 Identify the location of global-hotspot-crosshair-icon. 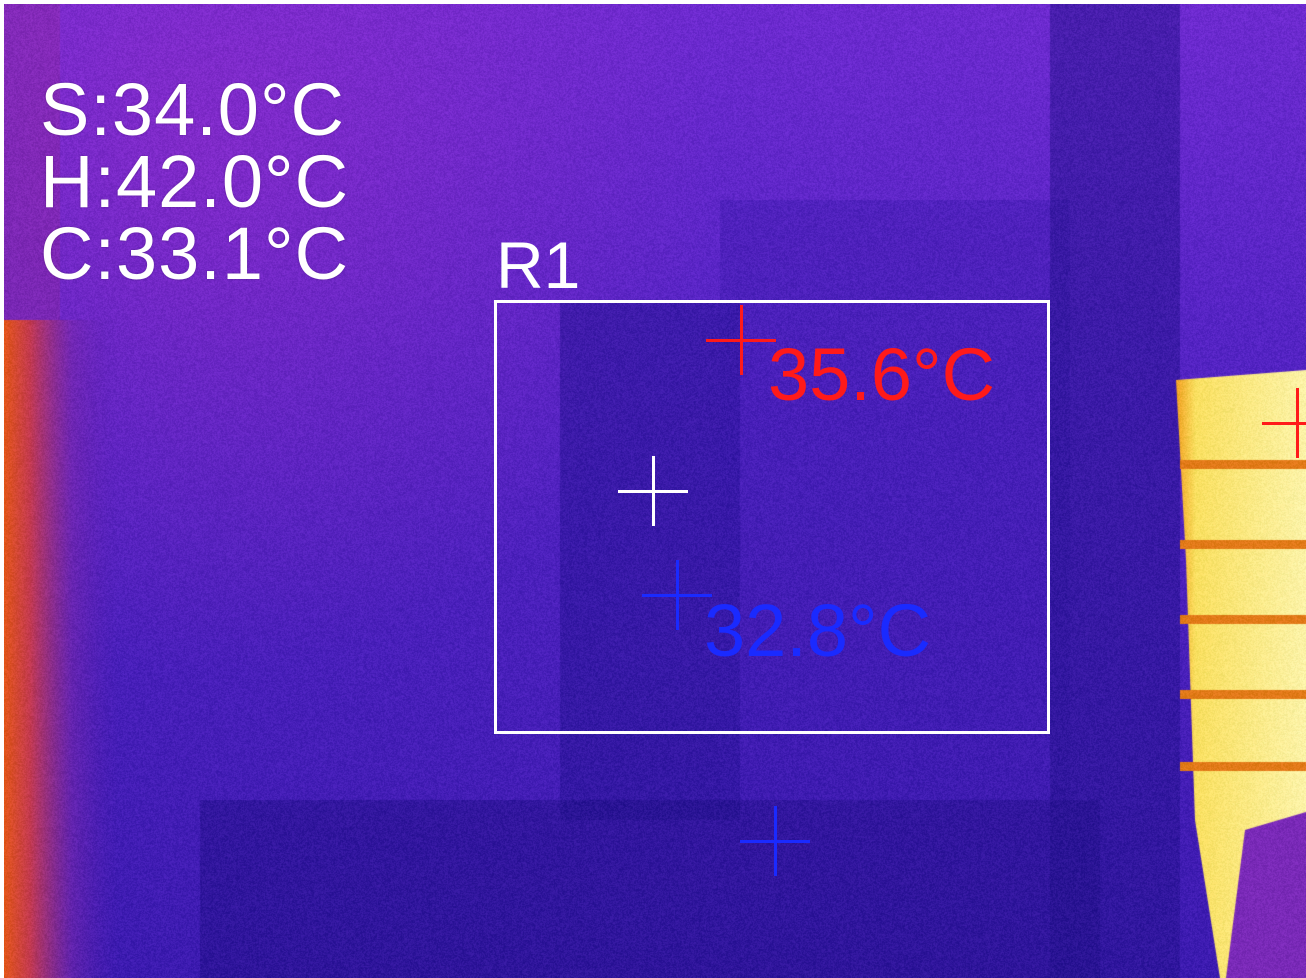
(1284, 423).